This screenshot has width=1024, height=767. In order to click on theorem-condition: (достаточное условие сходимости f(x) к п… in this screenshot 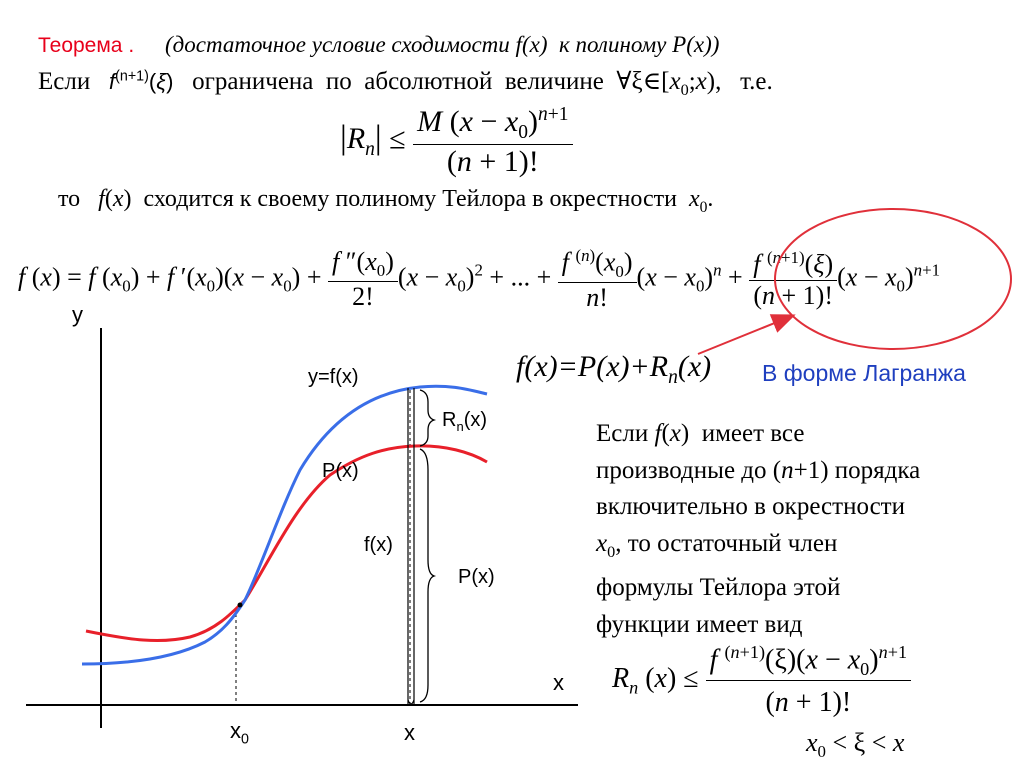, I will do `click(442, 44)`.